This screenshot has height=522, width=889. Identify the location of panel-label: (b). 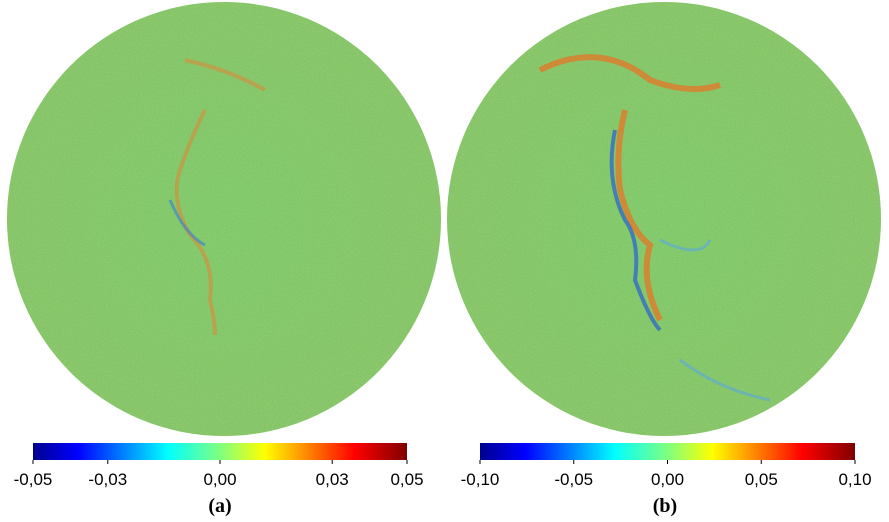
(665, 506).